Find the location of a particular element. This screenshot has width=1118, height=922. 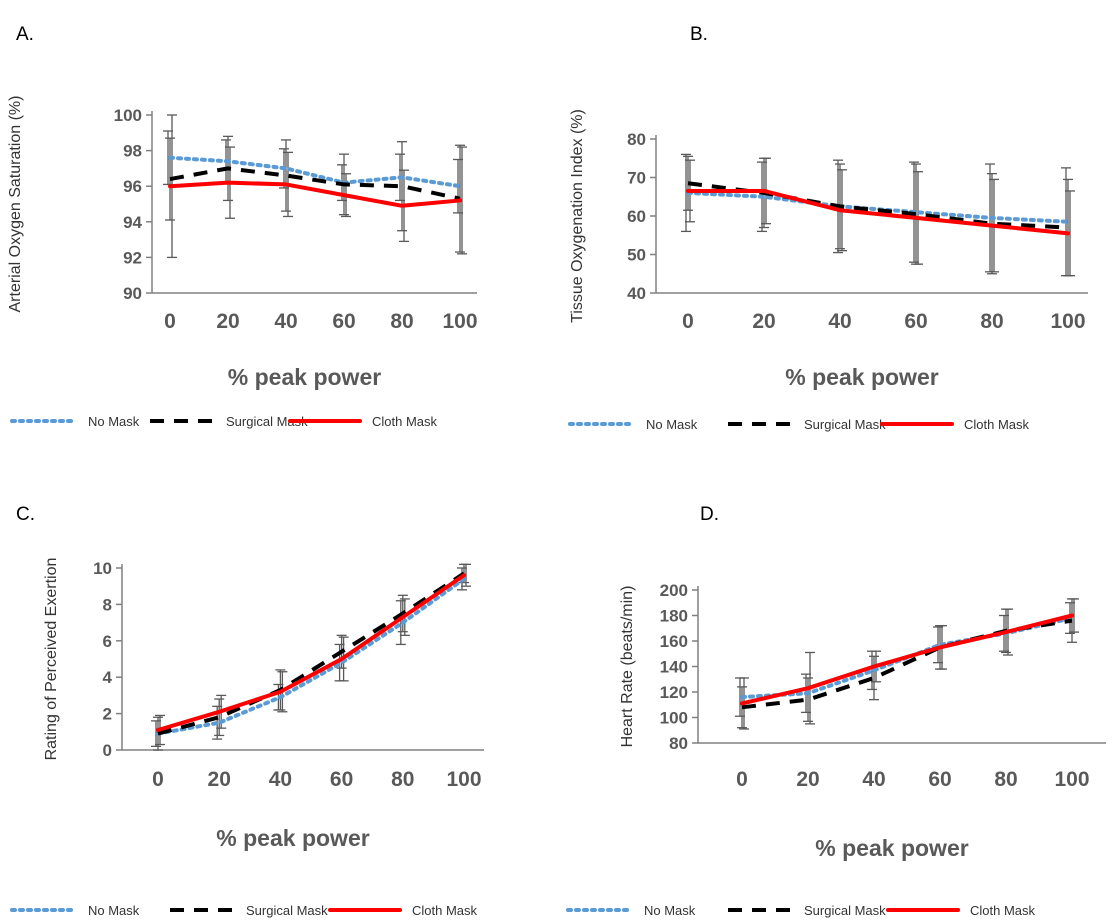

y-tick-label: 6 is located at coordinates (107, 641).